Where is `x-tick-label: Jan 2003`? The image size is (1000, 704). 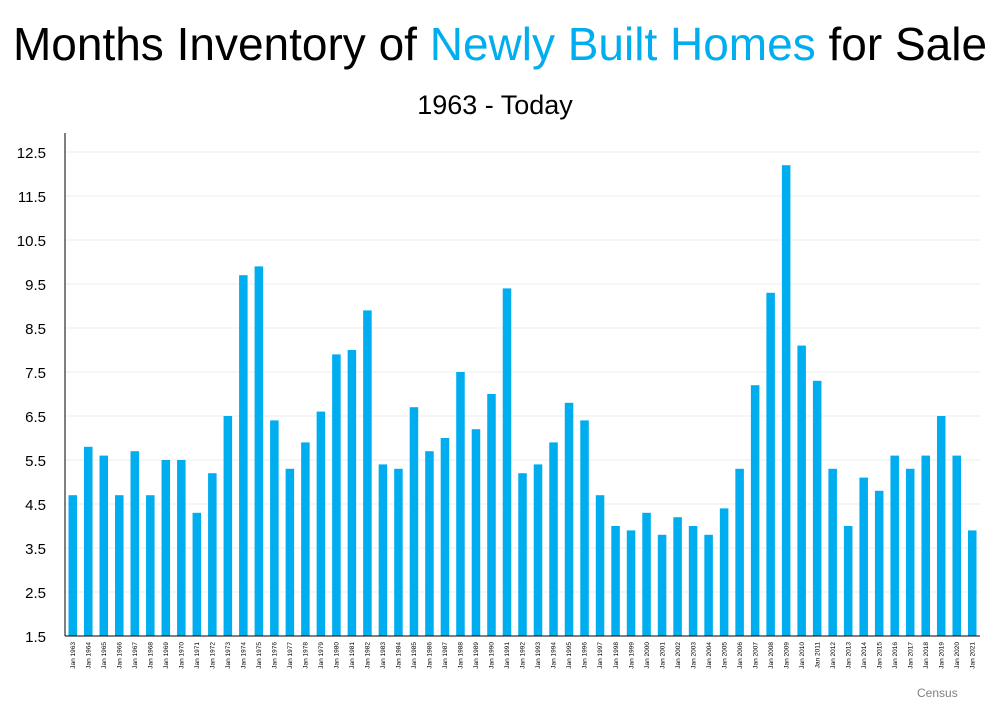 x-tick-label: Jan 2003 is located at coordinates (693, 655).